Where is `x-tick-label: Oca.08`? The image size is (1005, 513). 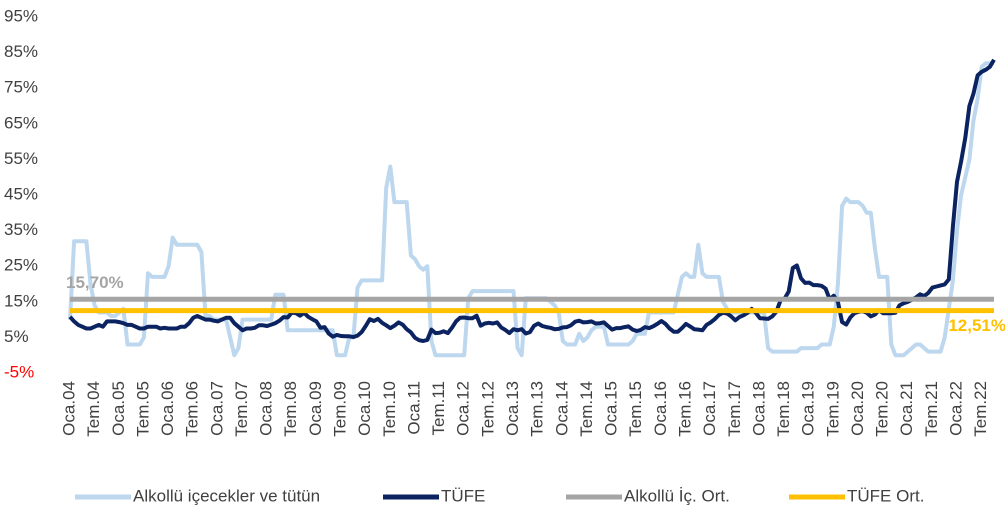
x-tick-label: Oca.08 is located at coordinates (266, 408).